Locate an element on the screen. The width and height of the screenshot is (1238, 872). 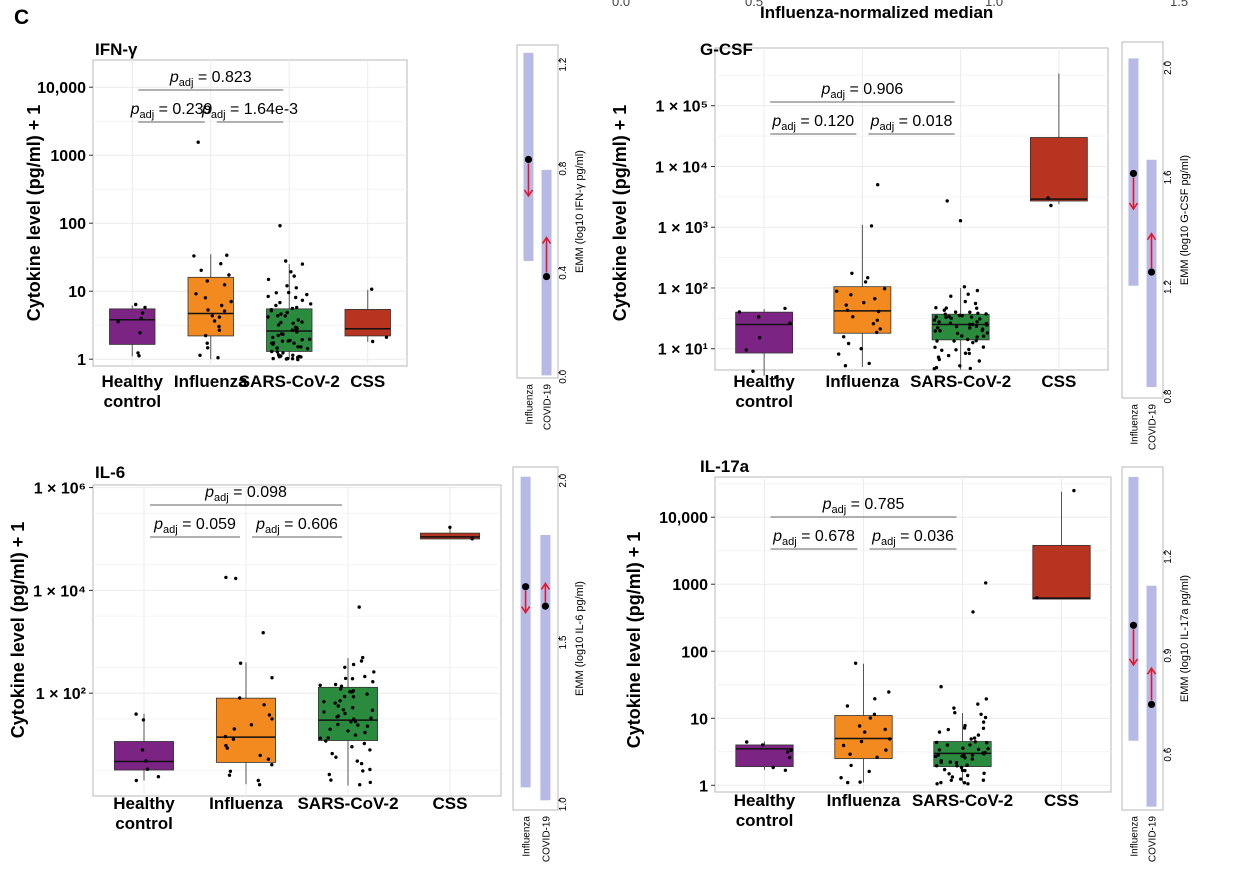
x-category-label: Healthy is located at coordinates (144, 803).